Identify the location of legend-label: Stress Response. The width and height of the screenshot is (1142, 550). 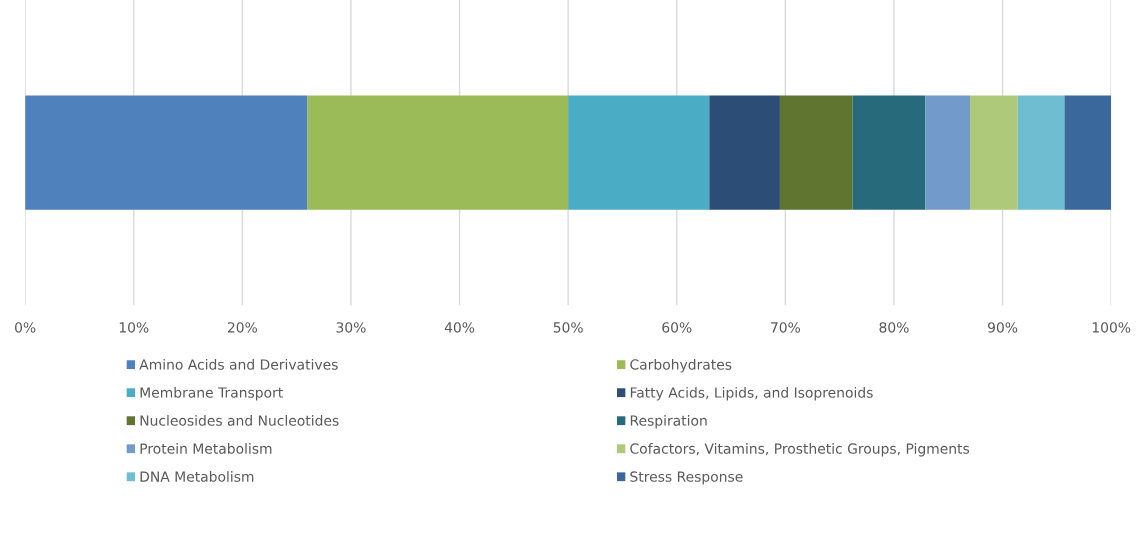
(686, 478).